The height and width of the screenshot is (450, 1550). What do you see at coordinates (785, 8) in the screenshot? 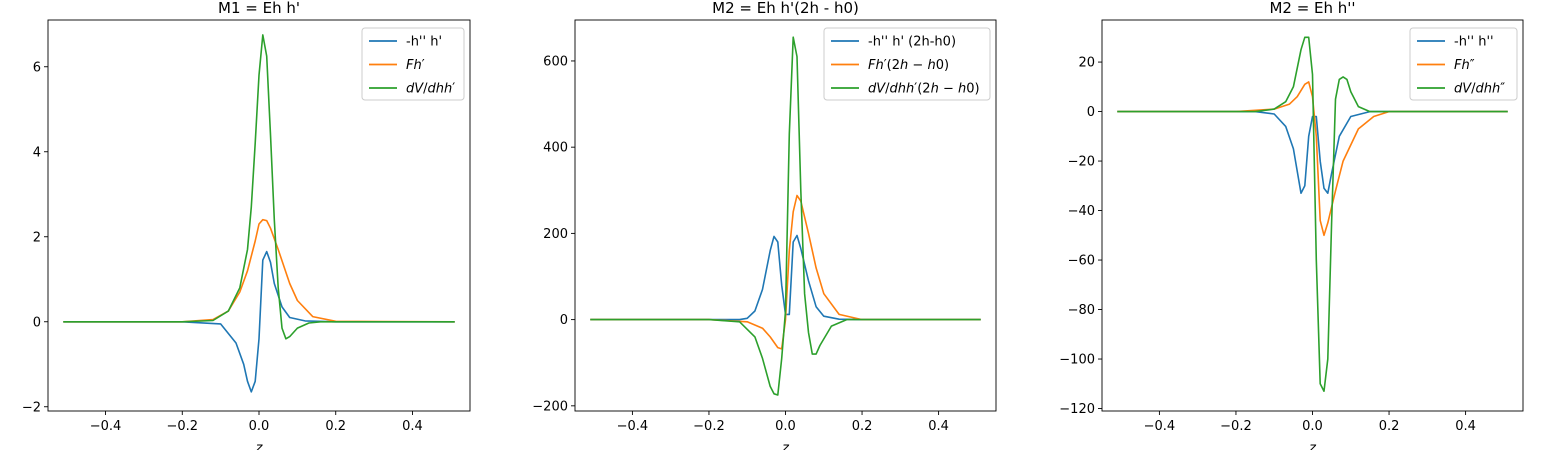
I see `chart-title: M2 = Eh h'(2h - h0)` at bounding box center [785, 8].